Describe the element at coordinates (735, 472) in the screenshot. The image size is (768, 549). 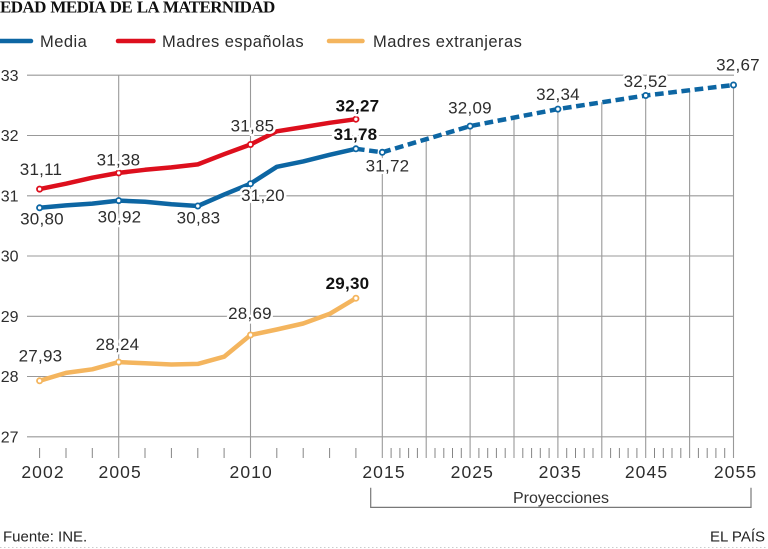
I see `svg-text: 2055` at that location.